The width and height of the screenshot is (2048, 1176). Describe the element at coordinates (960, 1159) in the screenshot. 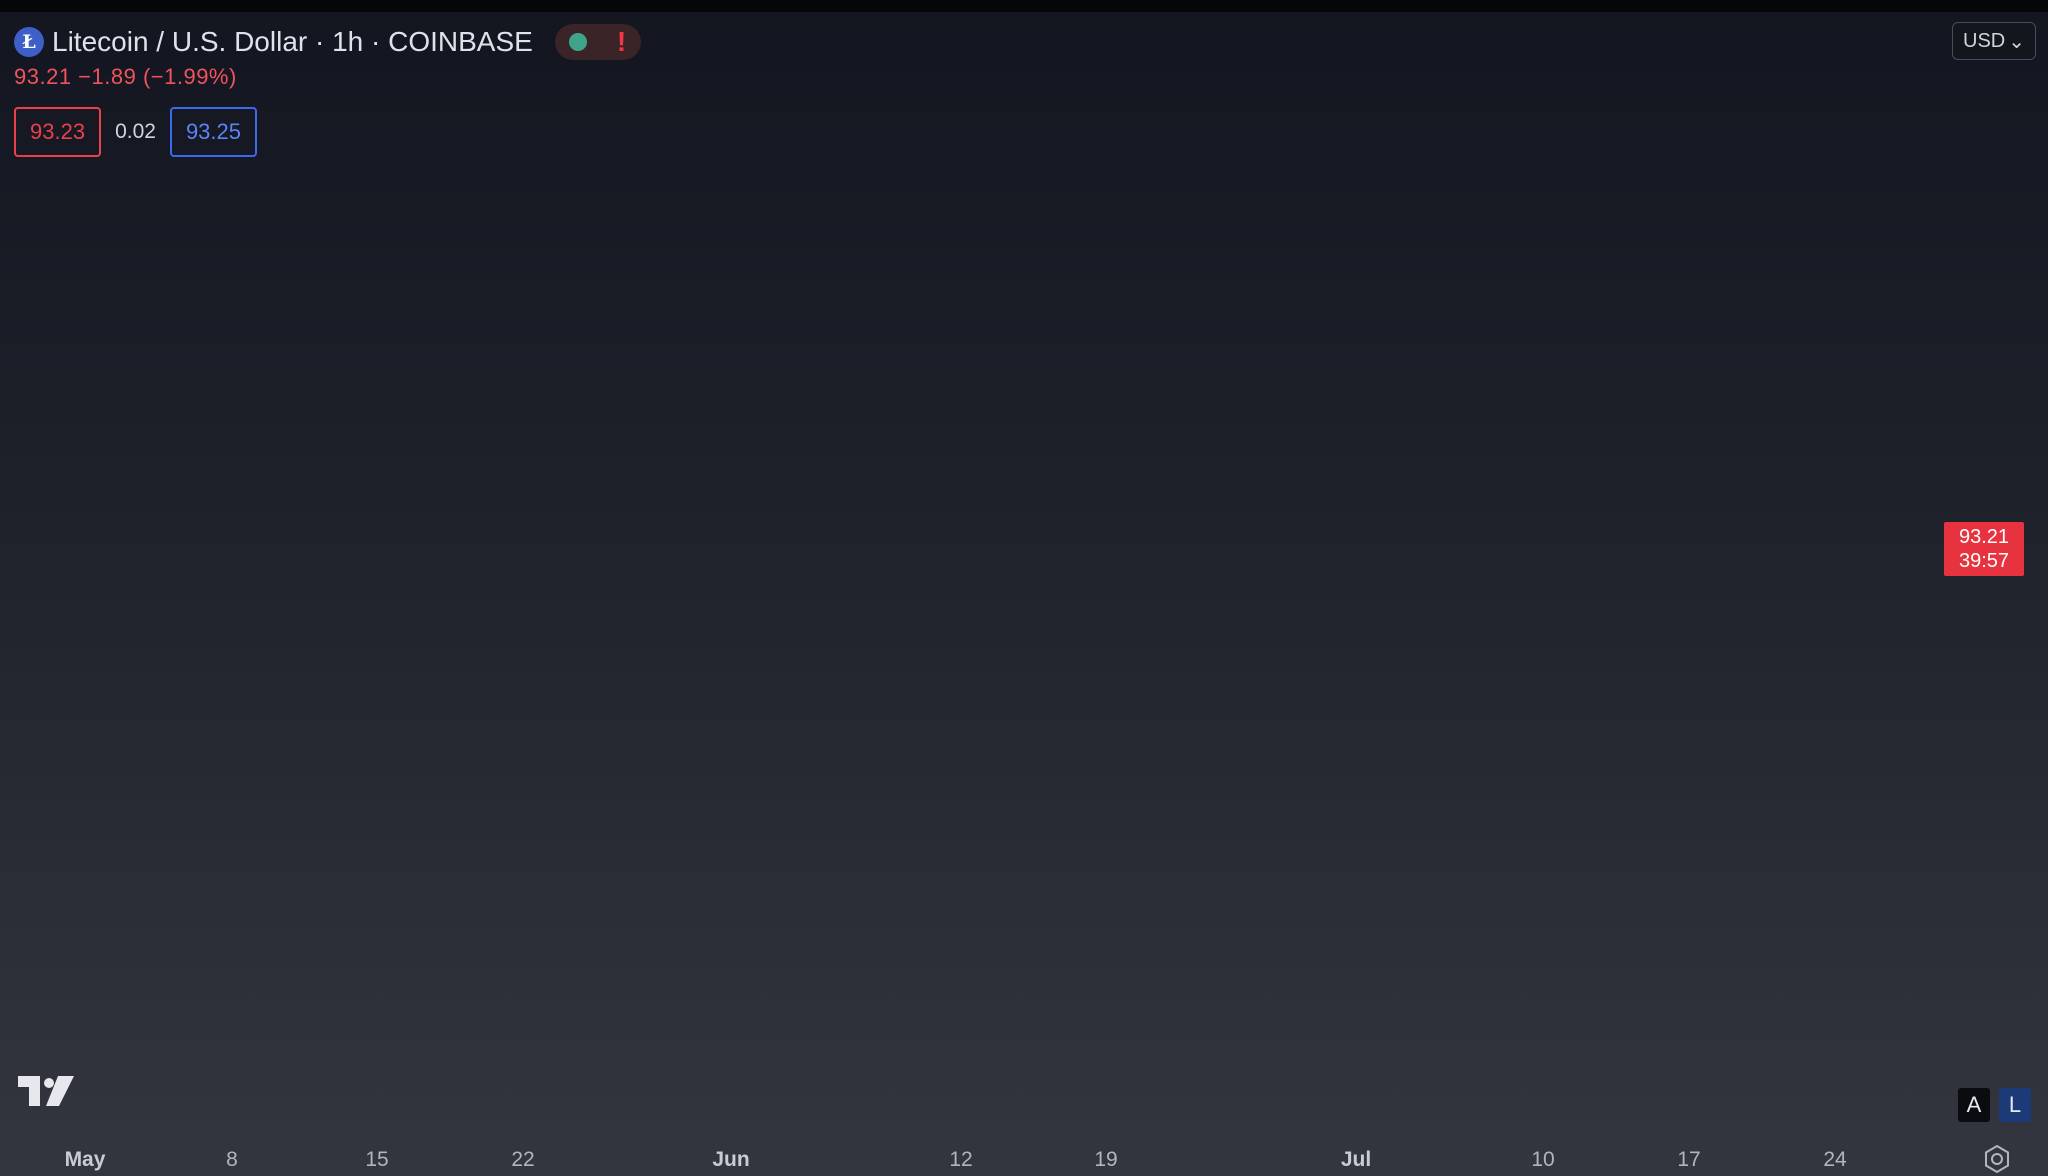

I see `x-tick-label: 12` at that location.